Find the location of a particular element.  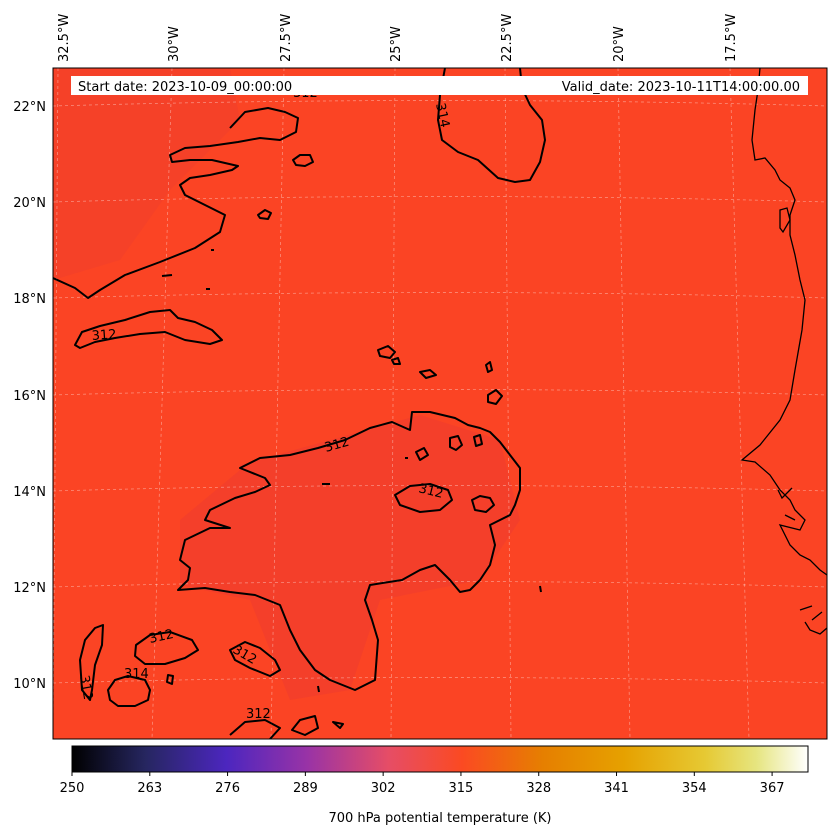

contour-312-north is located at coordinates (176, 203).